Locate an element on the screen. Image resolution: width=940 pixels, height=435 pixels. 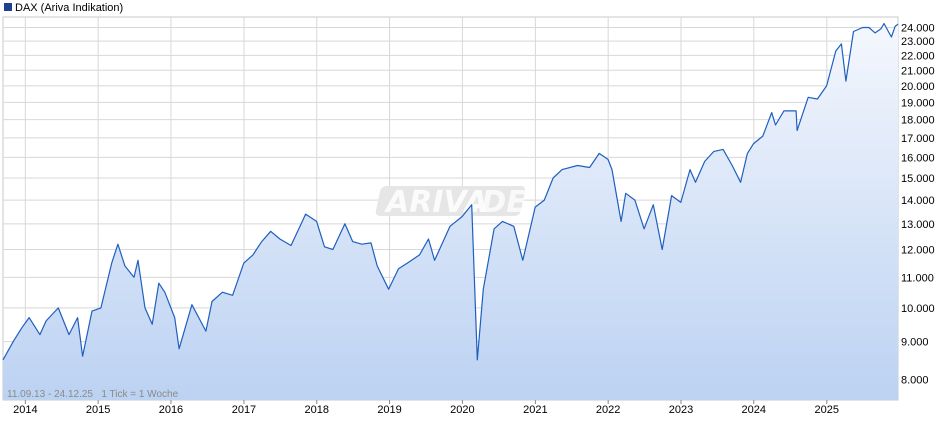
legend-swatch is located at coordinates (8, 7).